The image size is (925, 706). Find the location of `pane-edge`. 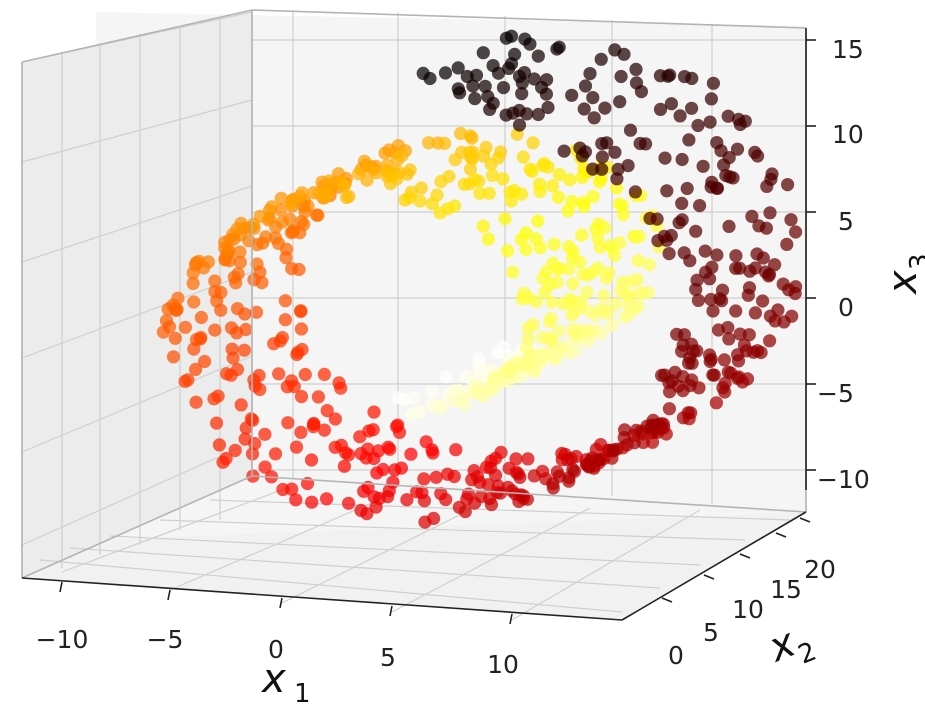

pane-edge is located at coordinates (137, 527).